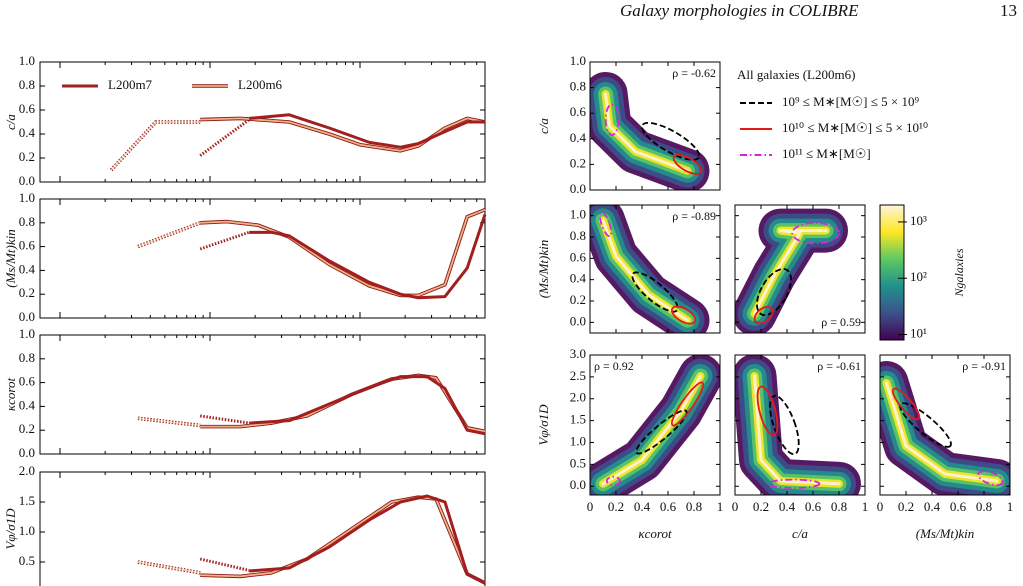 This screenshot has width=1023, height=586. What do you see at coordinates (578, 462) in the screenshot?
I see `y-tick-label: 0.5` at bounding box center [578, 462].